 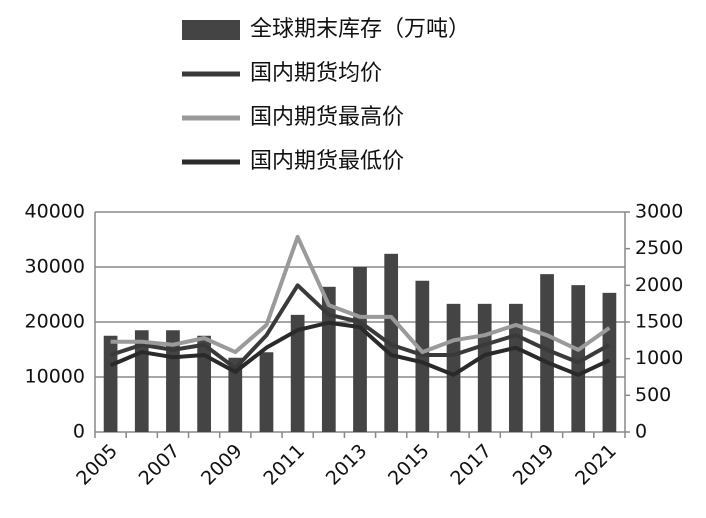 I want to click on x-tick-label: 2005, so click(x=97, y=465).